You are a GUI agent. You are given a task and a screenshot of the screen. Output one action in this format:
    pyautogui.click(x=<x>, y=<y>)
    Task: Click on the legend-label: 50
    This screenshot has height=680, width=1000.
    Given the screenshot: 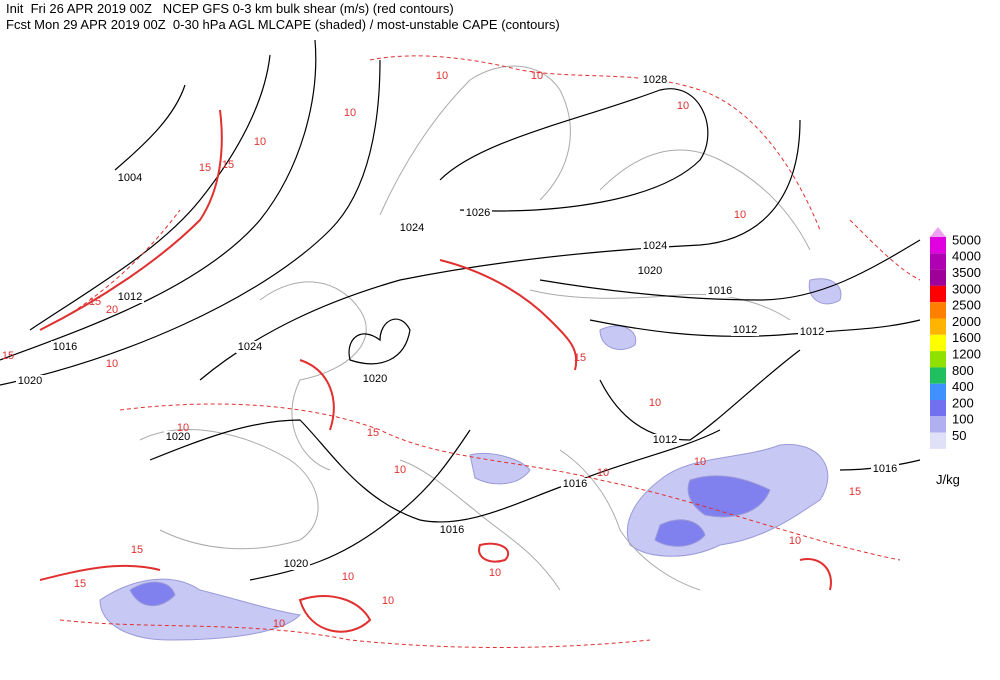 What is the action you would take?
    pyautogui.click(x=959, y=435)
    